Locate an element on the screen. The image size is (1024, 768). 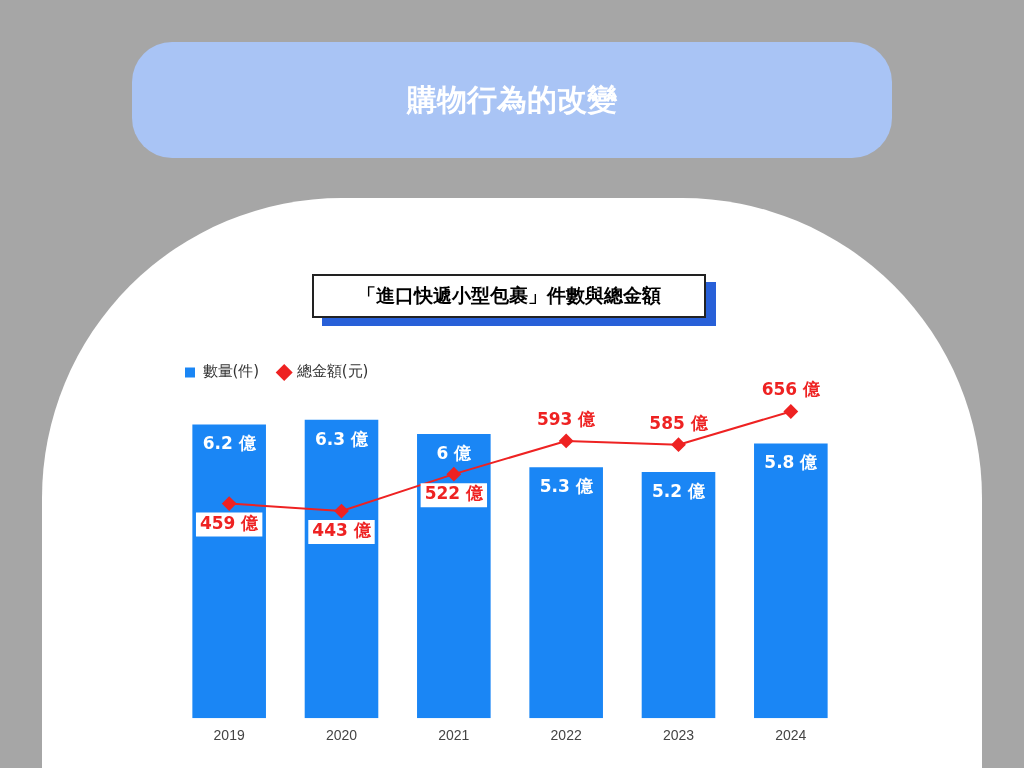
x-tick-label: 2024 is located at coordinates (791, 735).